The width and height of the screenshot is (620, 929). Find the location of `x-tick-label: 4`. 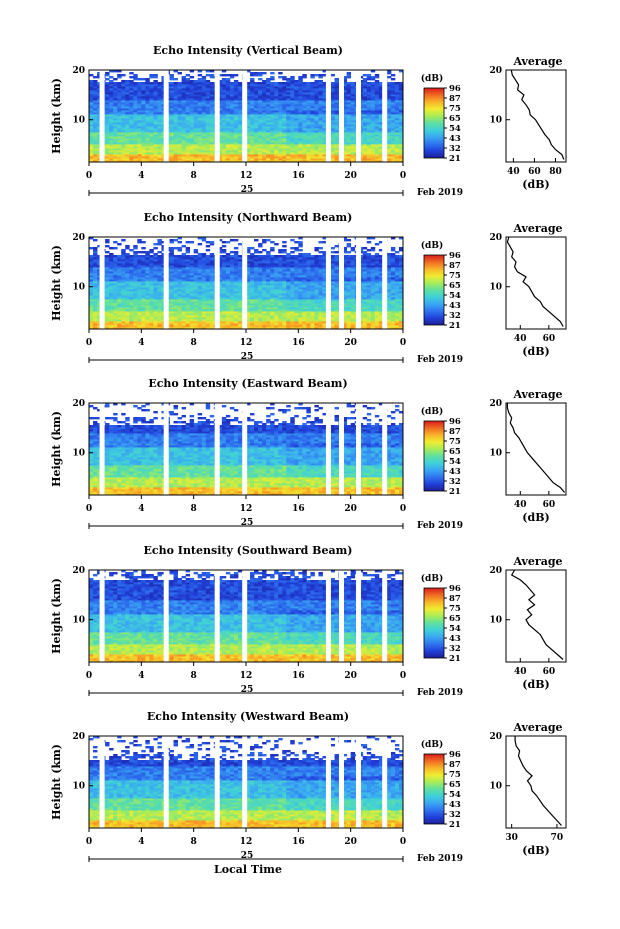

x-tick-label: 4 is located at coordinates (141, 176).